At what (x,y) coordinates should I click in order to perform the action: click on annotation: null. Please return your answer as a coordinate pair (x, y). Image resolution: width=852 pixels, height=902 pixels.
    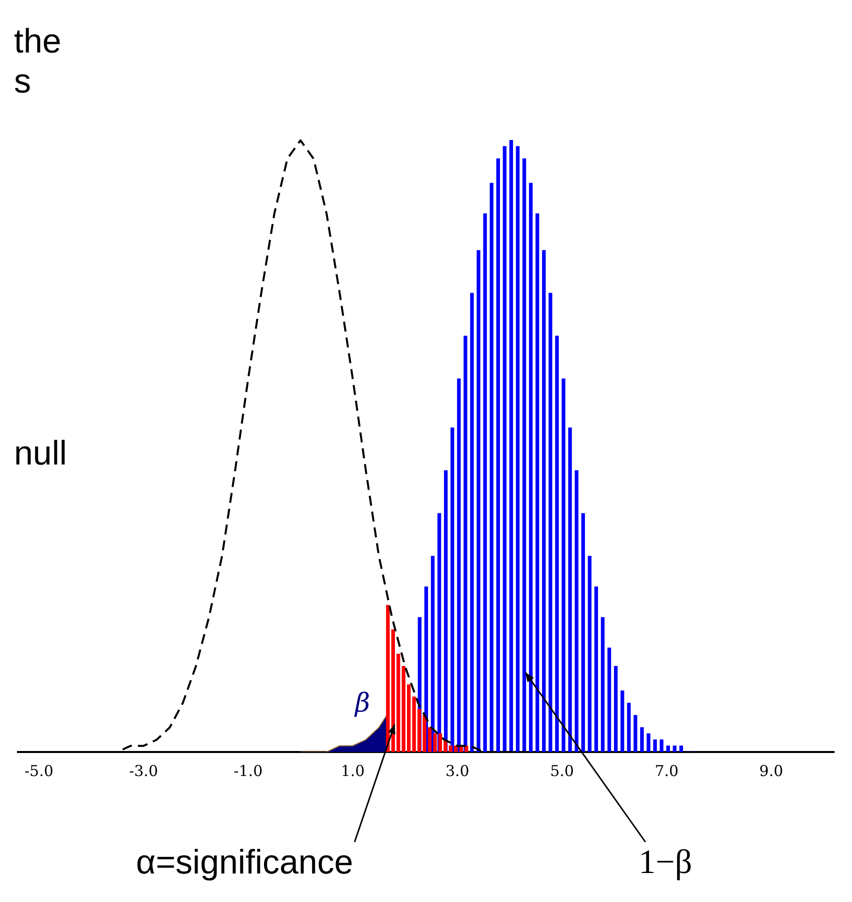
    Looking at the image, I should click on (40, 453).